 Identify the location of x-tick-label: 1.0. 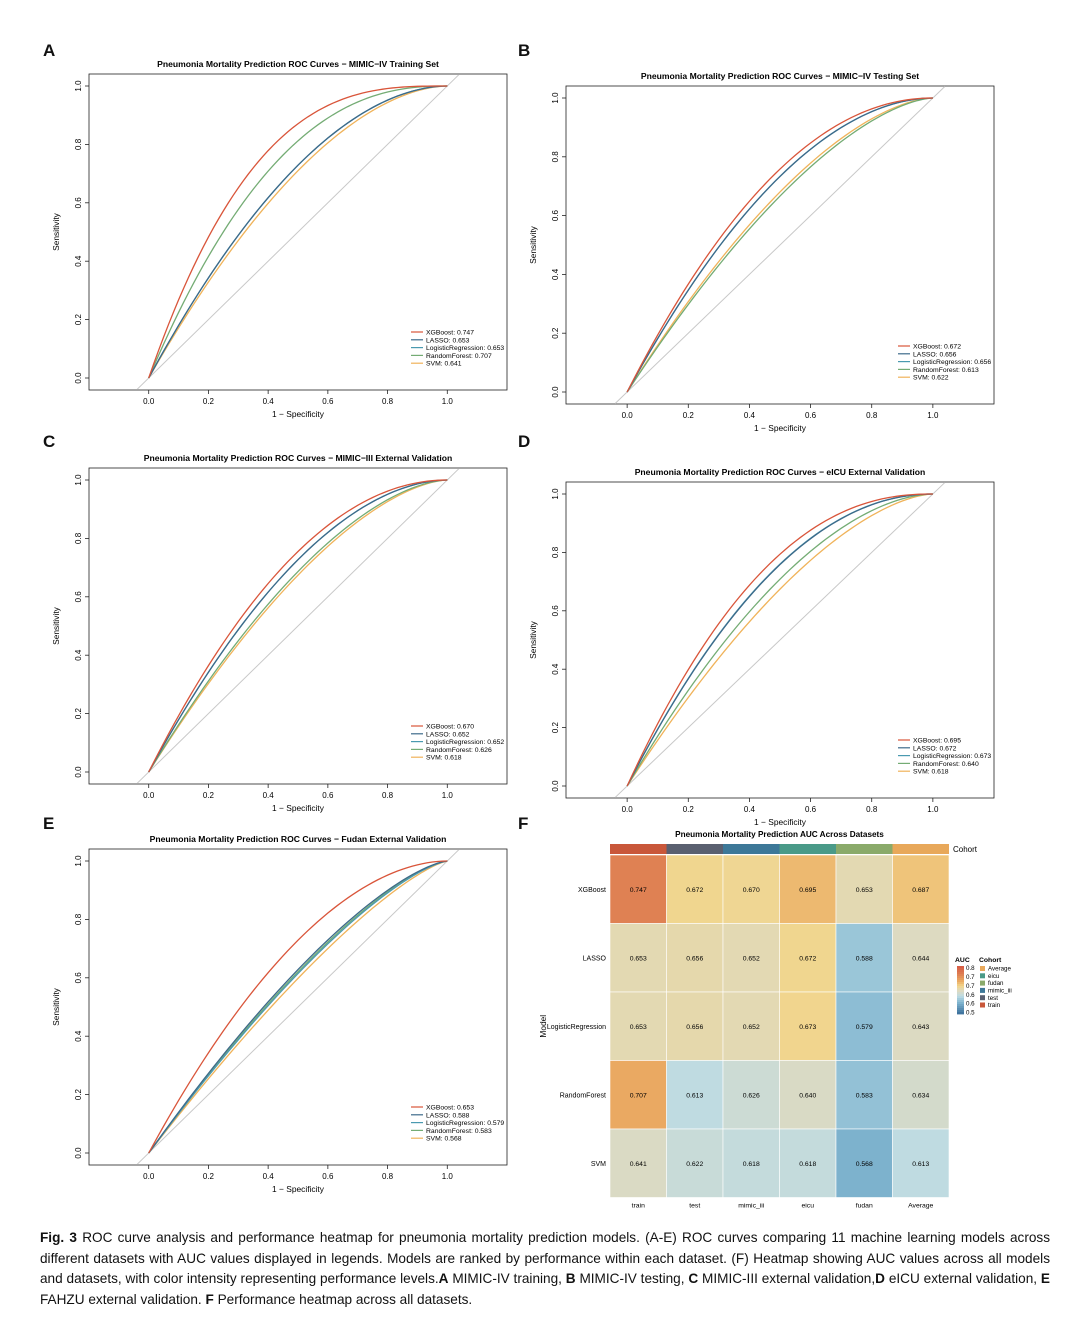
(933, 415).